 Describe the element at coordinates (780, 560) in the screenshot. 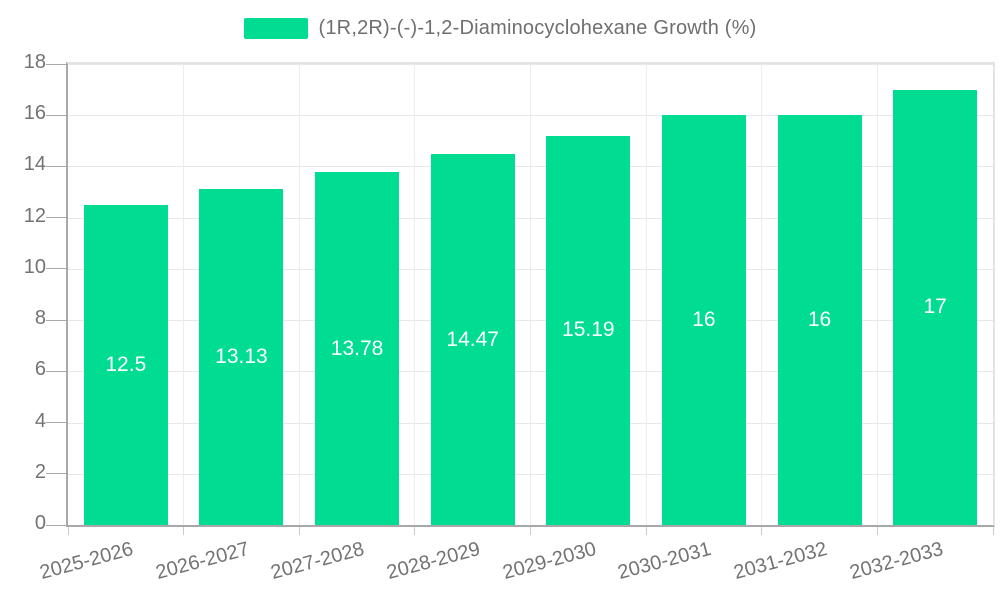

I see `x-tick-label: 2031-2032` at that location.